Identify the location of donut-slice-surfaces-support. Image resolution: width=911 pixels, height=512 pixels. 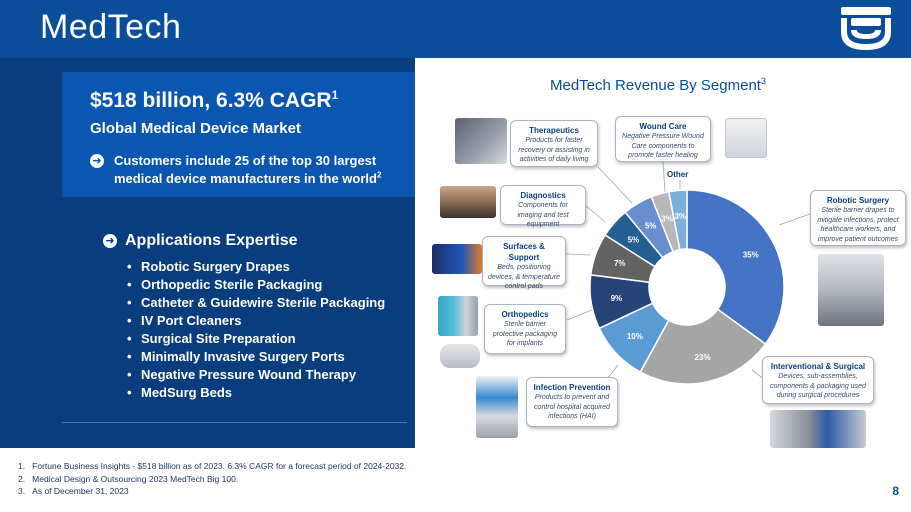
(622, 258).